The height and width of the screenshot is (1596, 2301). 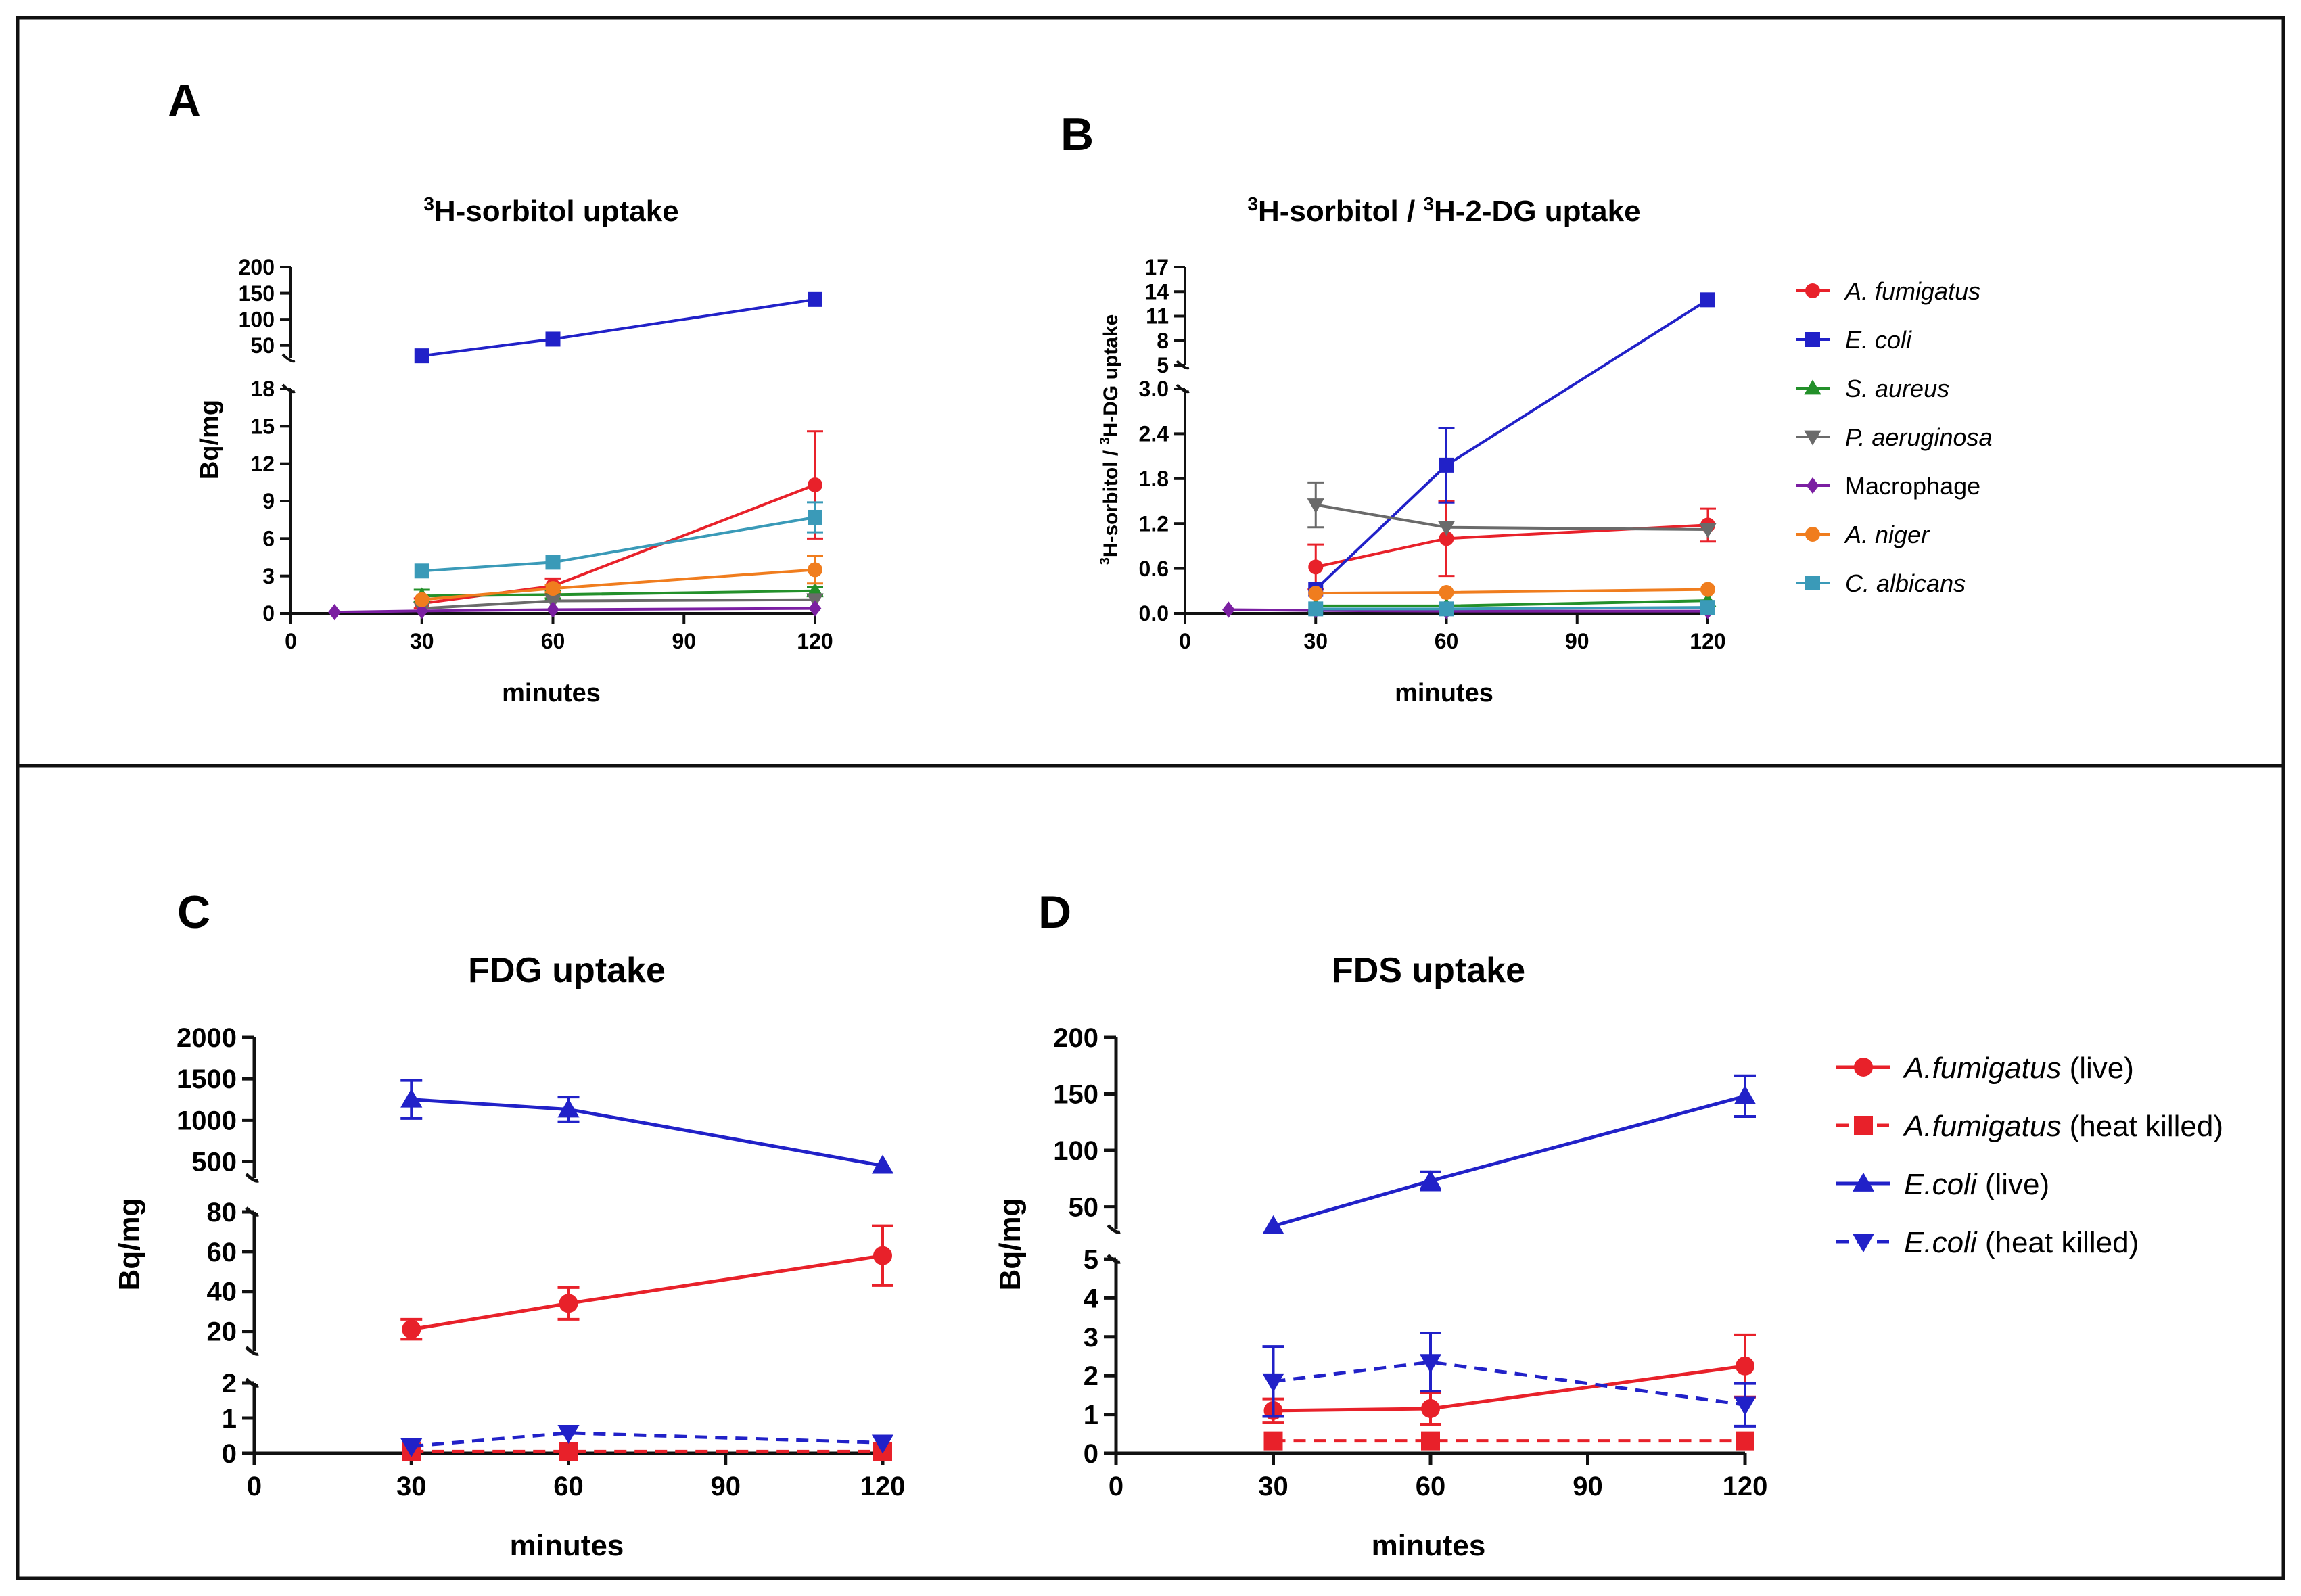 What do you see at coordinates (184, 100) in the screenshot?
I see `panel-a-label: A` at bounding box center [184, 100].